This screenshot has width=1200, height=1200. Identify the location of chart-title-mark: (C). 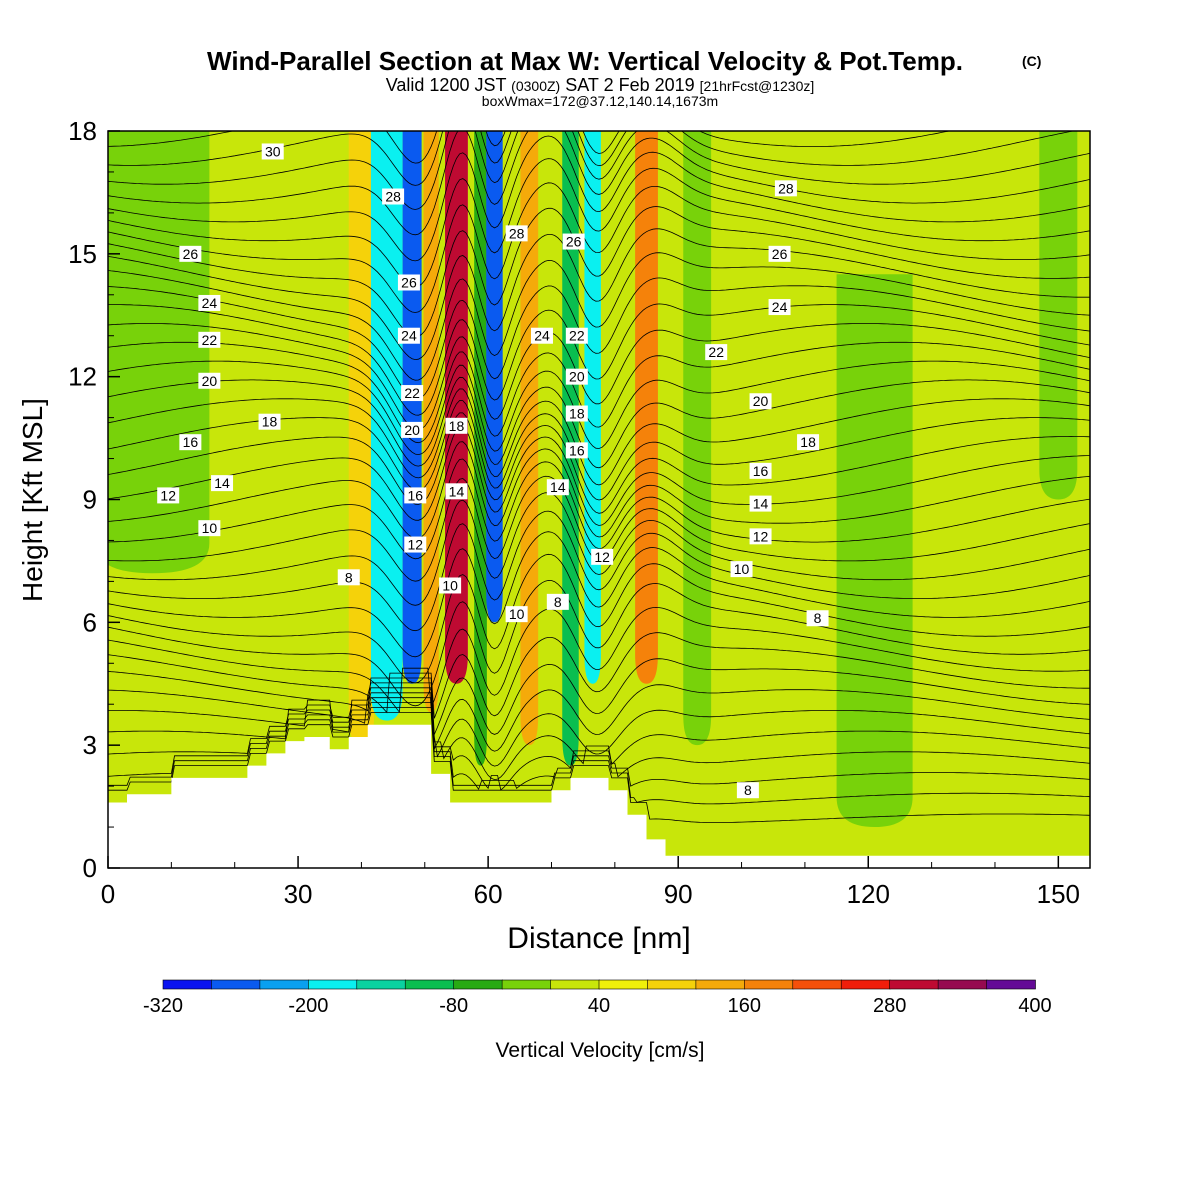
(1031, 61).